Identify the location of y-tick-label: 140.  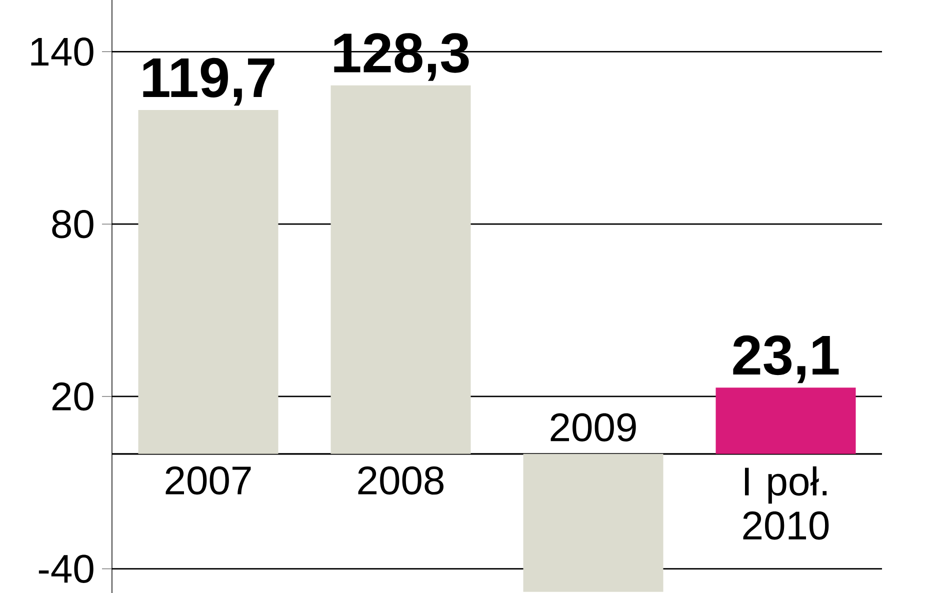
(62, 52).